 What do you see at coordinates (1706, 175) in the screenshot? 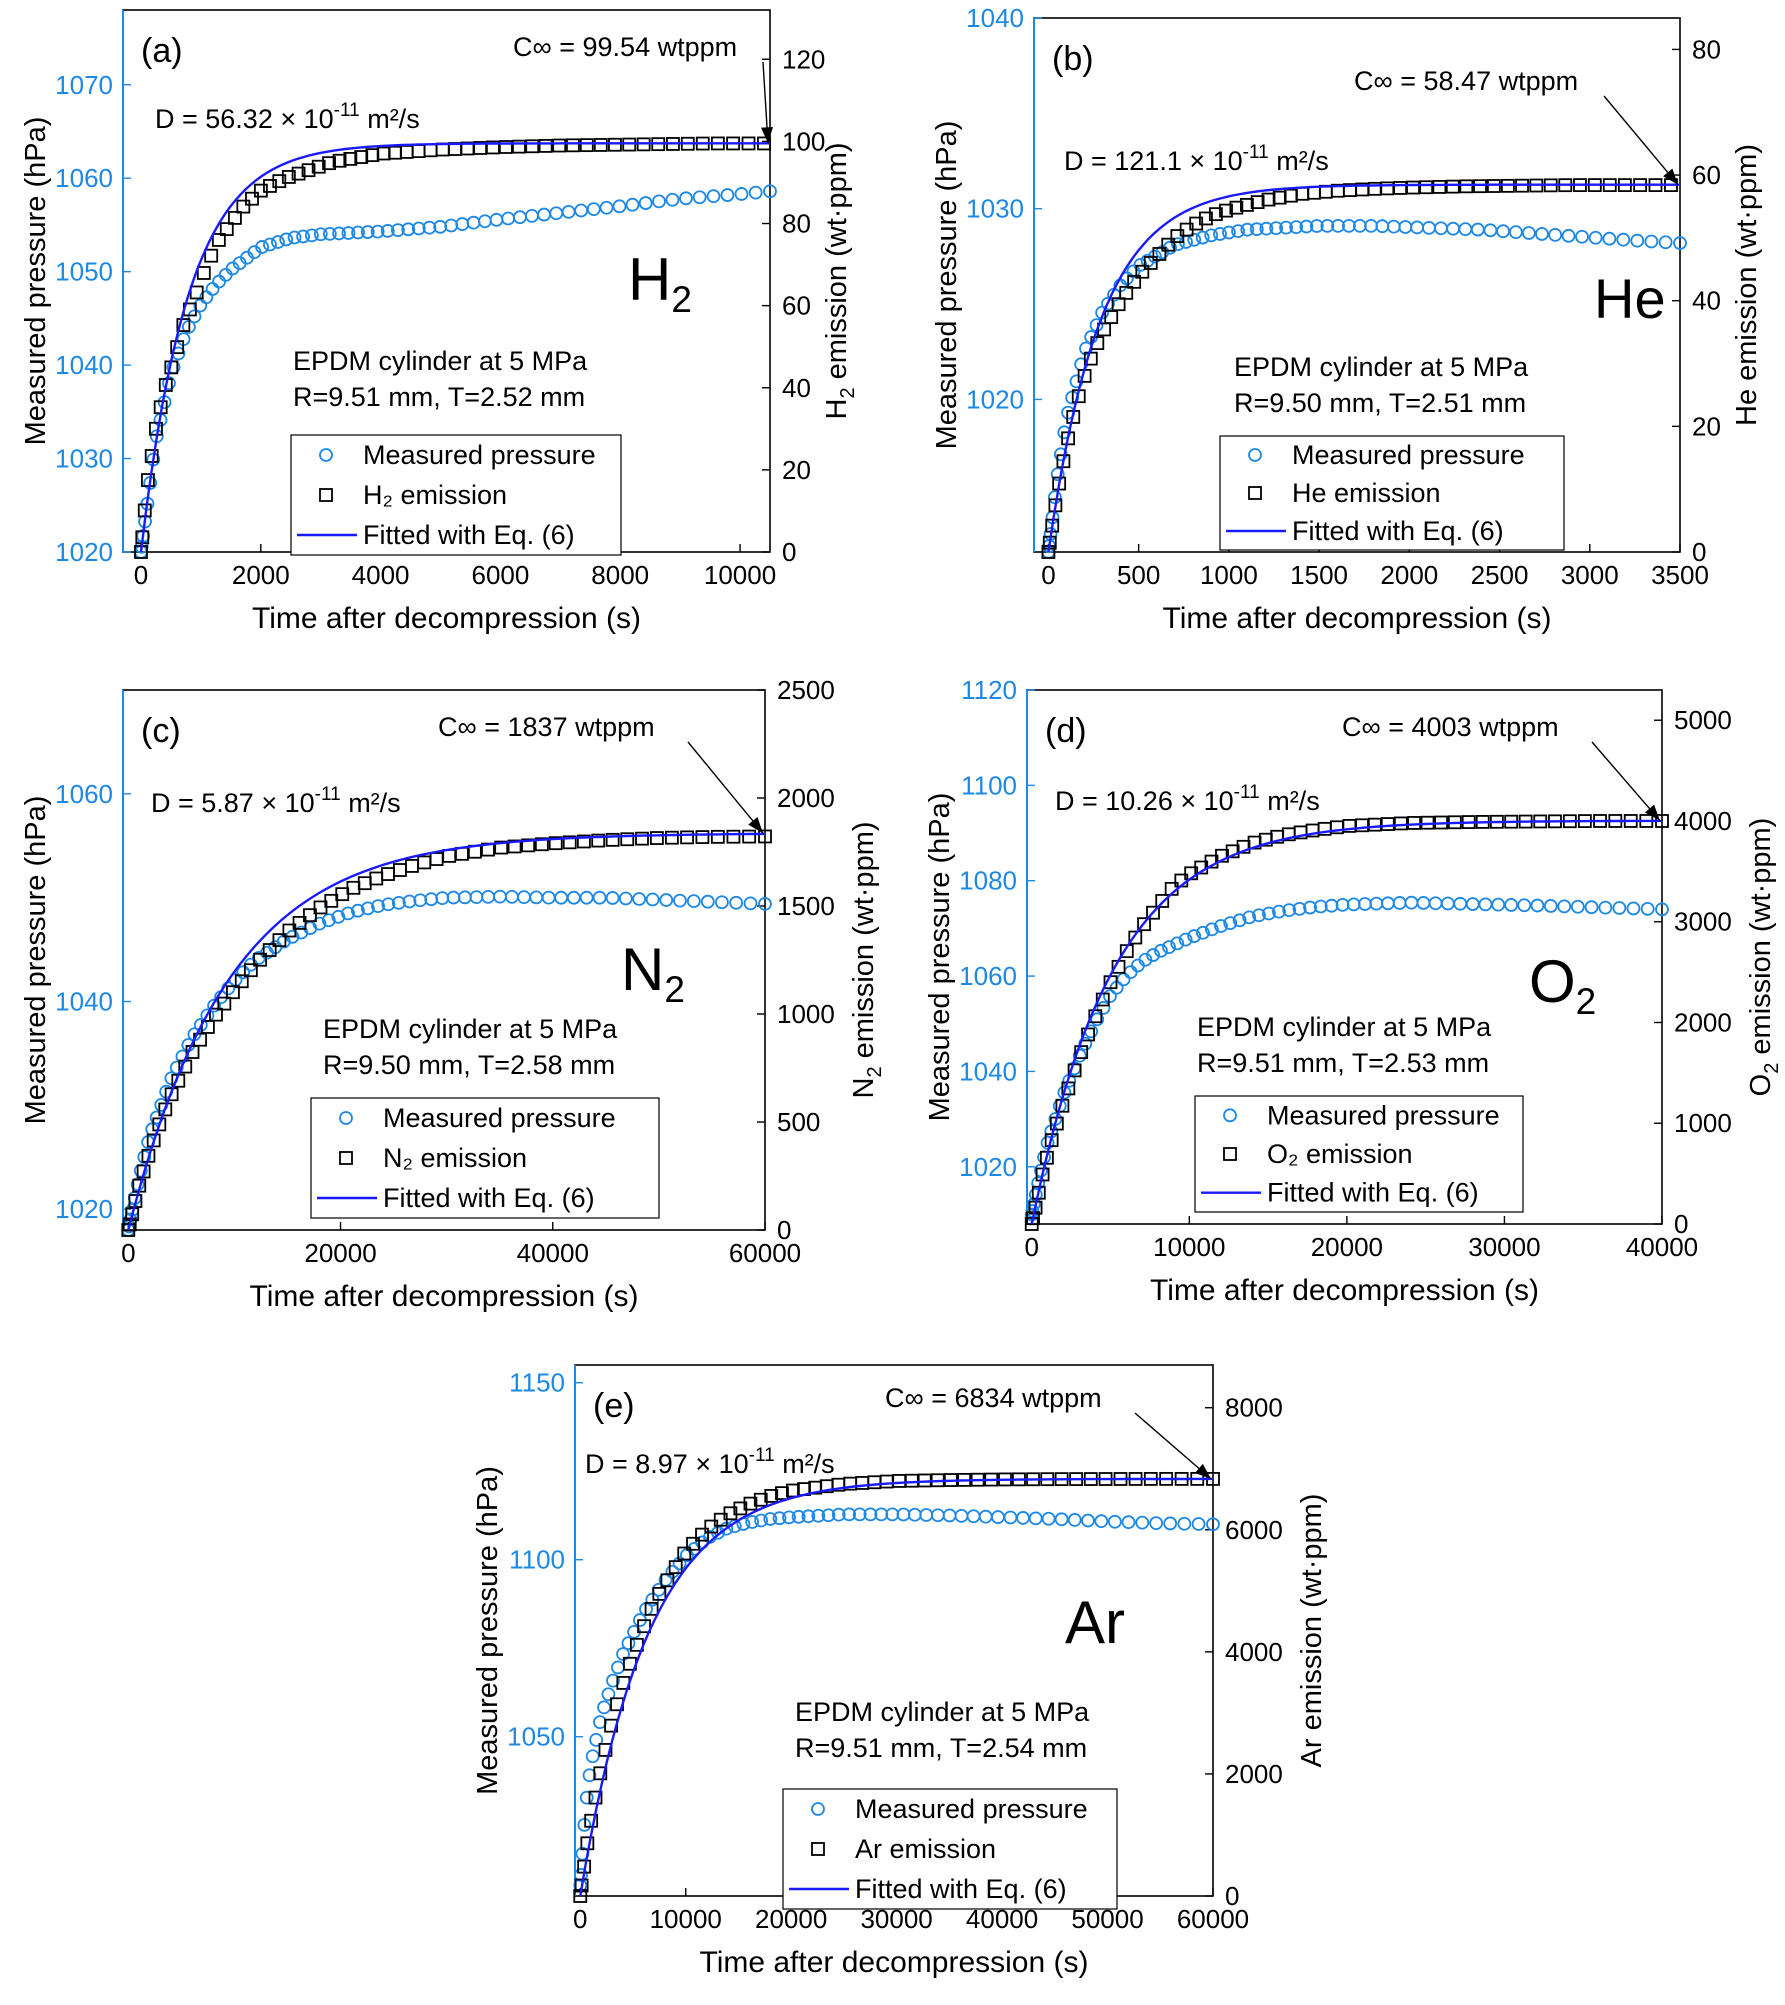
I see `y-right-tick-label: 60` at bounding box center [1706, 175].